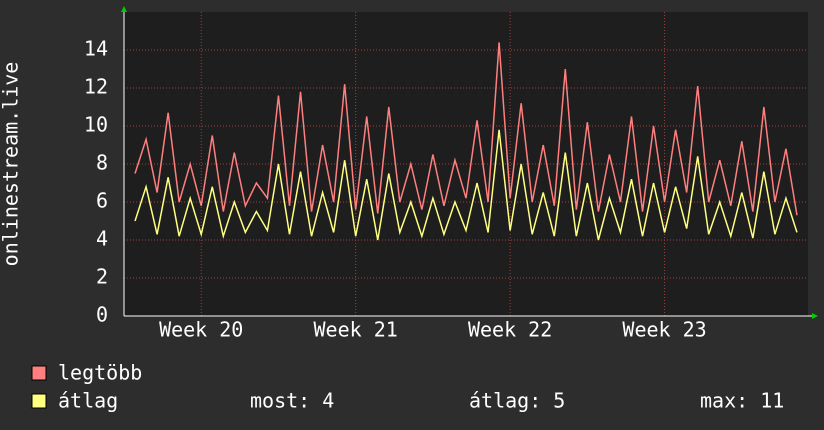 Image resolution: width=824 pixels, height=430 pixels. Describe the element at coordinates (292, 401) in the screenshot. I see `stat-current: most: 4` at that location.